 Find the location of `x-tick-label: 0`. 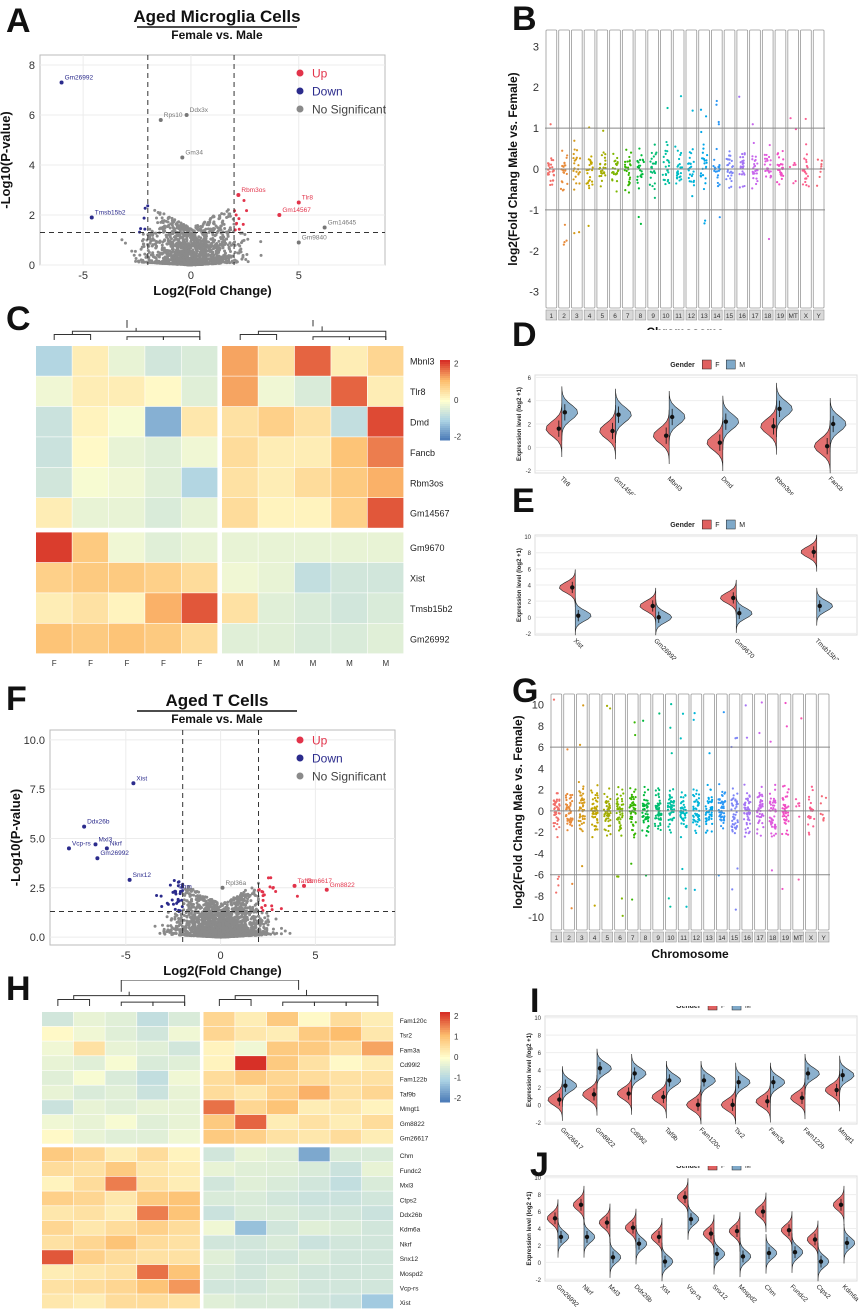

x-tick-label: 0 is located at coordinates (191, 276).